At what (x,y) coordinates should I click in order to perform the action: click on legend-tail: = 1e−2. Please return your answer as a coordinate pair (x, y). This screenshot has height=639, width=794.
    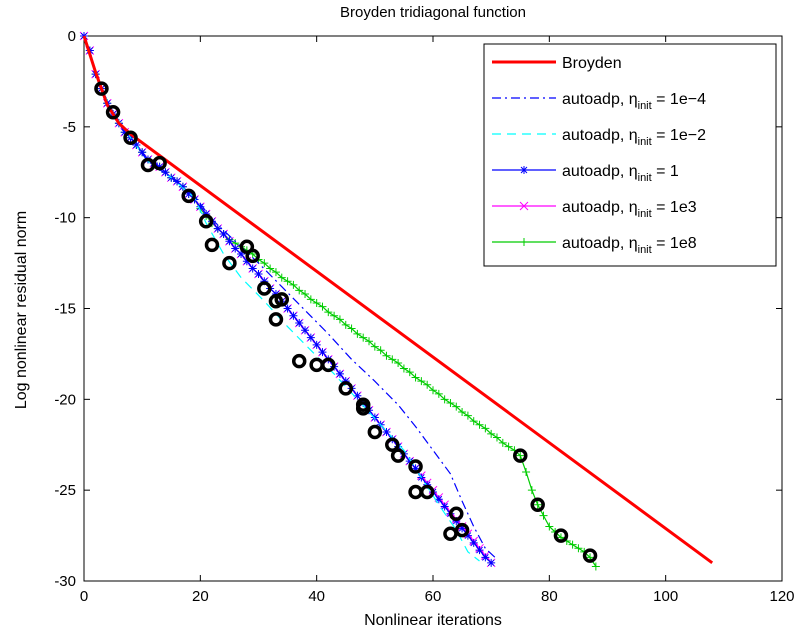
    Looking at the image, I should click on (679, 135).